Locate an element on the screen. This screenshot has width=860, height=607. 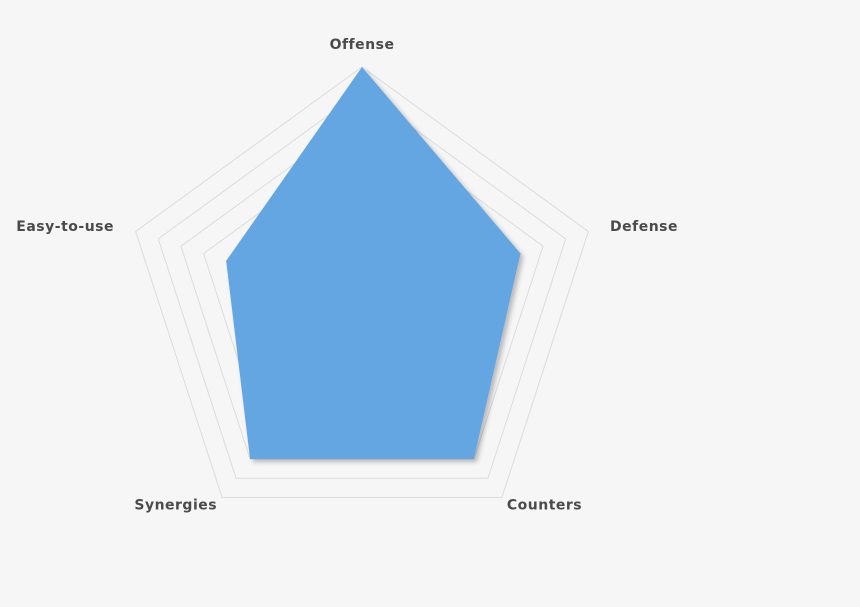
axis-label: Easy-to-use is located at coordinates (65, 227).